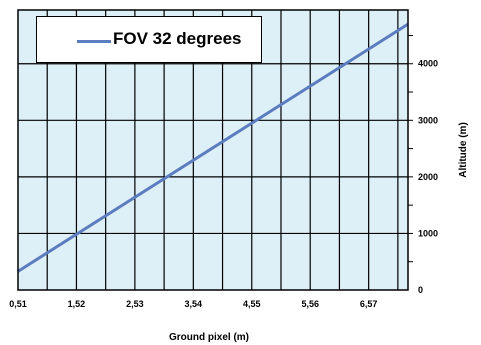 The image size is (481, 345). Describe the element at coordinates (428, 233) in the screenshot. I see `y-tick-label: 1000` at that location.